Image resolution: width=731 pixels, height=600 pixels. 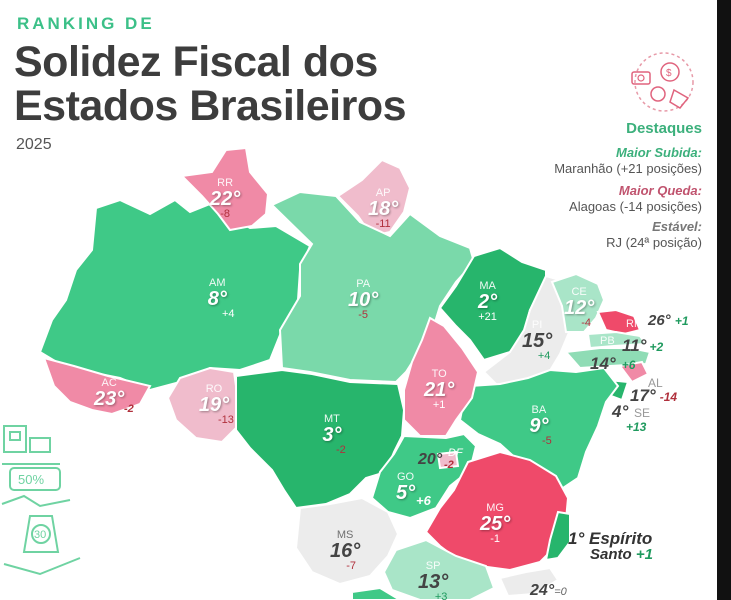 I want to click on state-rank-ms: 16°, so click(x=345, y=551).